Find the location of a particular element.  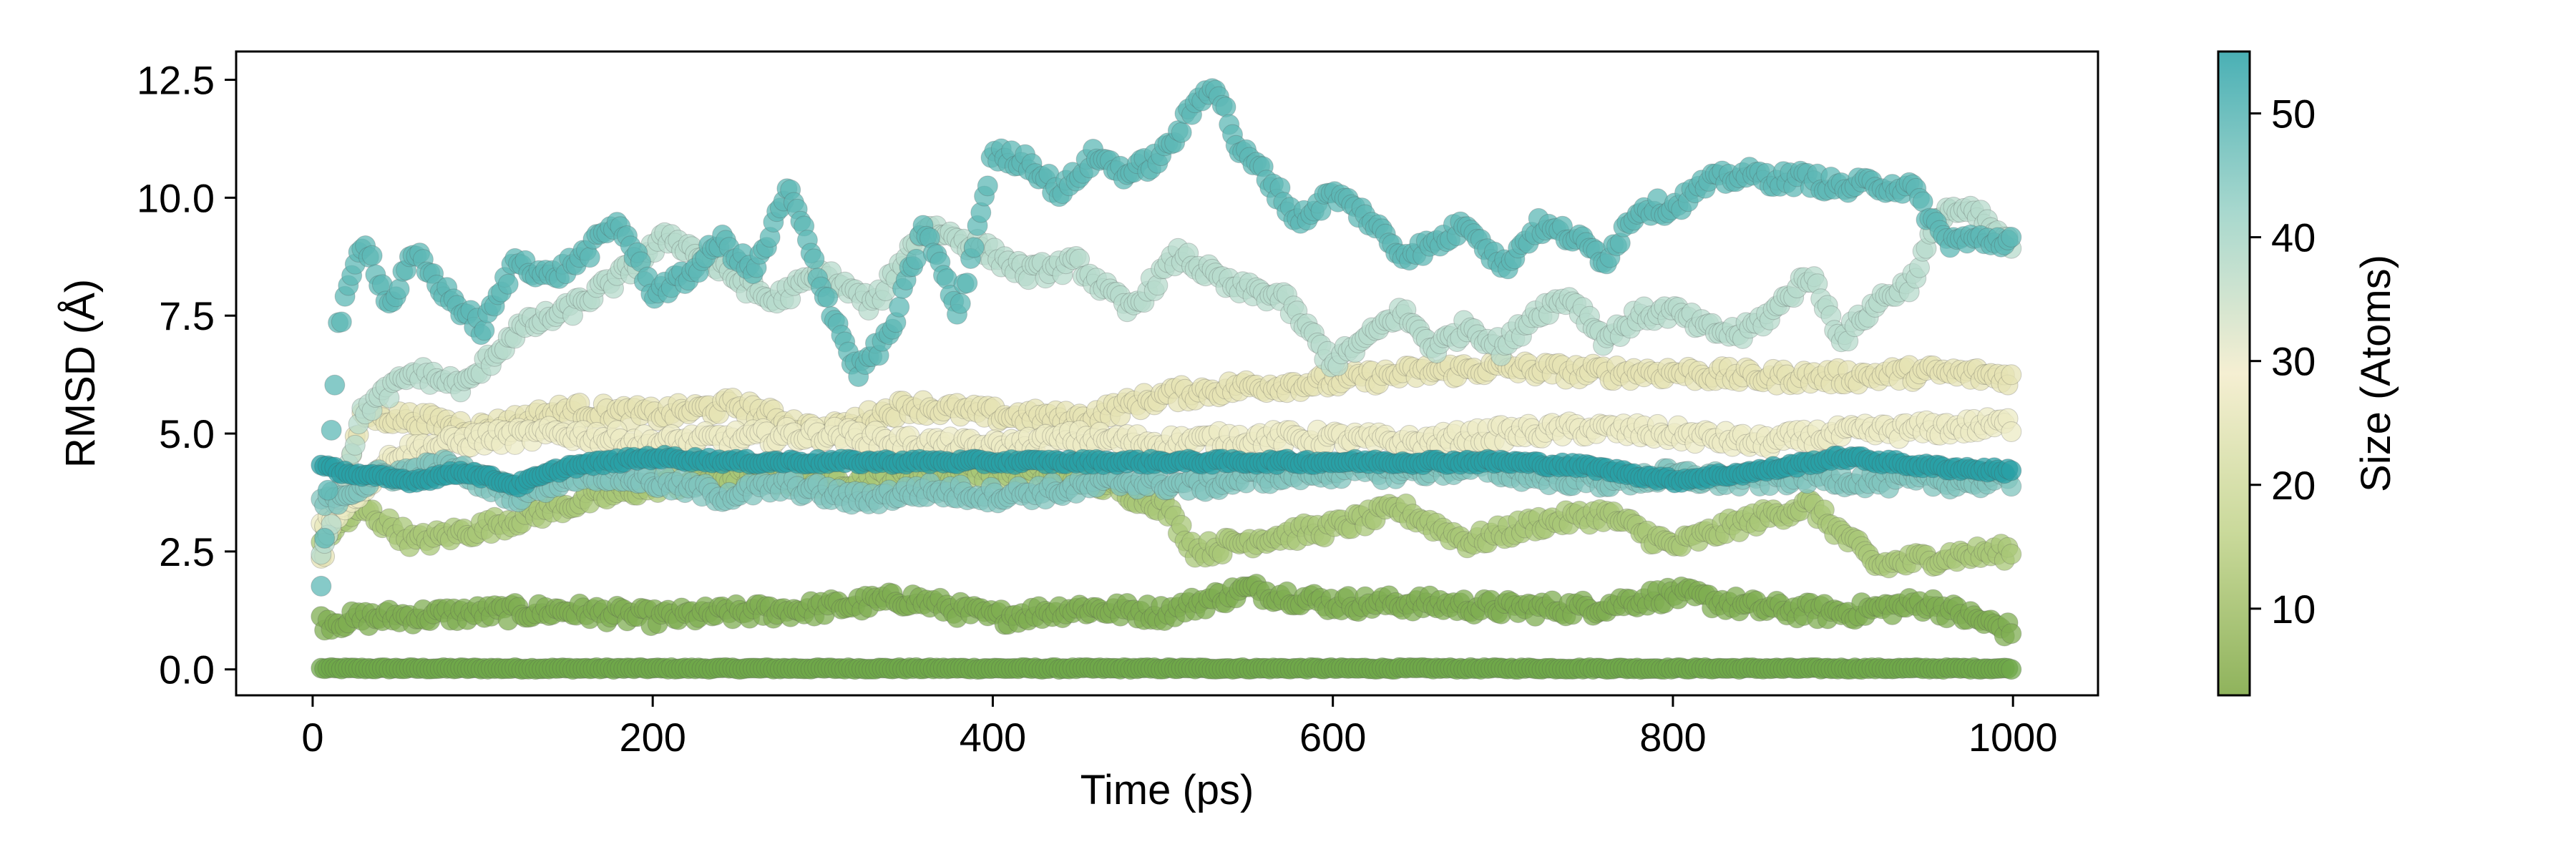

colorbar is located at coordinates (2234, 373).